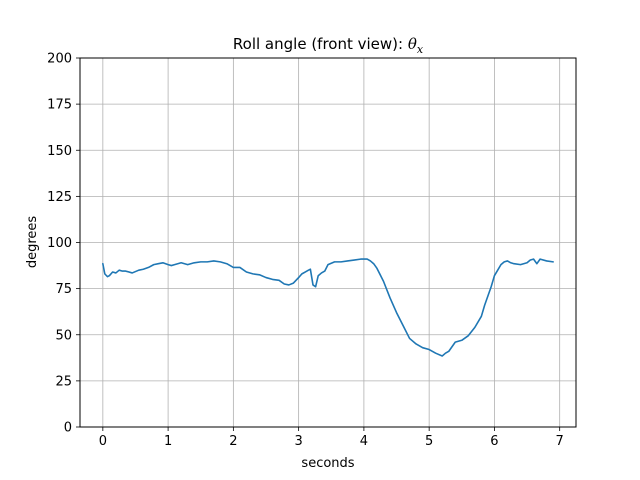 This screenshot has width=640, height=480. Describe the element at coordinates (32, 242) in the screenshot. I see `y-axis-label: degrees` at that location.